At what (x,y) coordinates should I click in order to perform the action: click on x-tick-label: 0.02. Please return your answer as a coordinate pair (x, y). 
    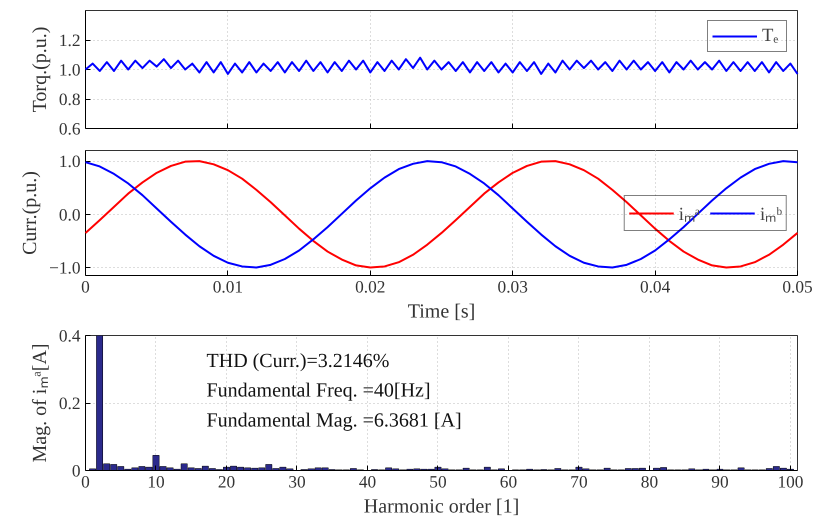
    Looking at the image, I should click on (370, 287).